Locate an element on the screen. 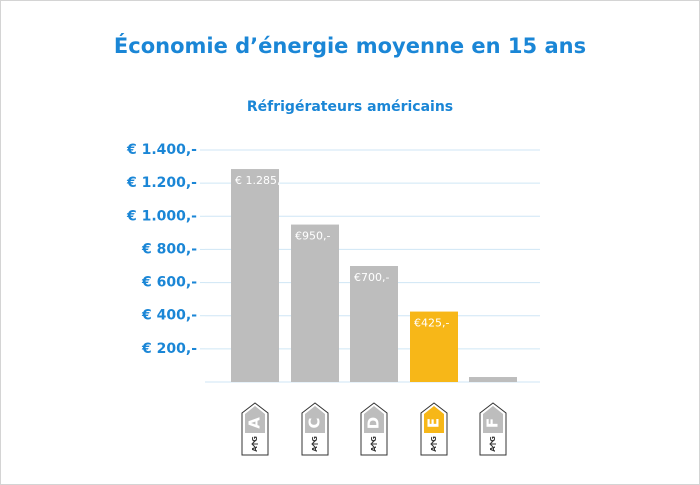 Image resolution: width=700 pixels, height=485 pixels. value-label: €425,- is located at coordinates (431, 323).